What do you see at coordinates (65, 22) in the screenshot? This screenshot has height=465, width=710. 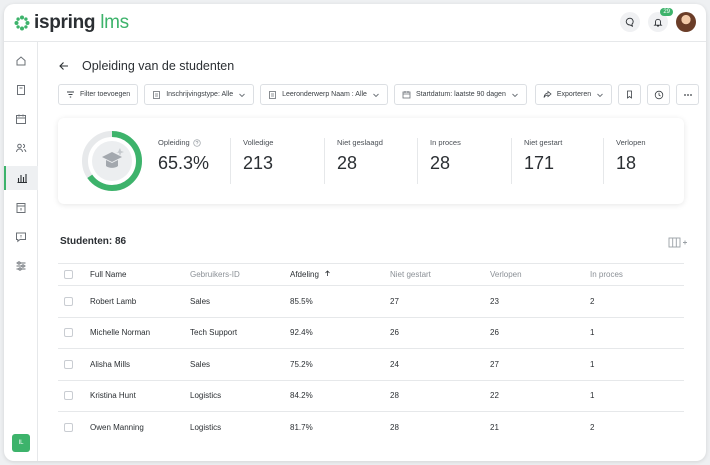 I see `logo-brand: ispring` at bounding box center [65, 22].